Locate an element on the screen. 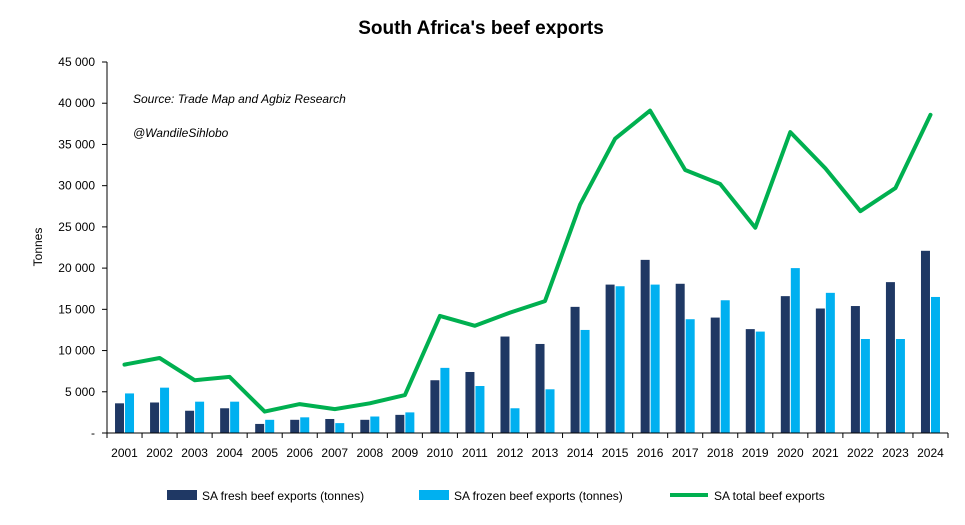 The width and height of the screenshot is (965, 525). x-tick-label: 2018 is located at coordinates (720, 453).